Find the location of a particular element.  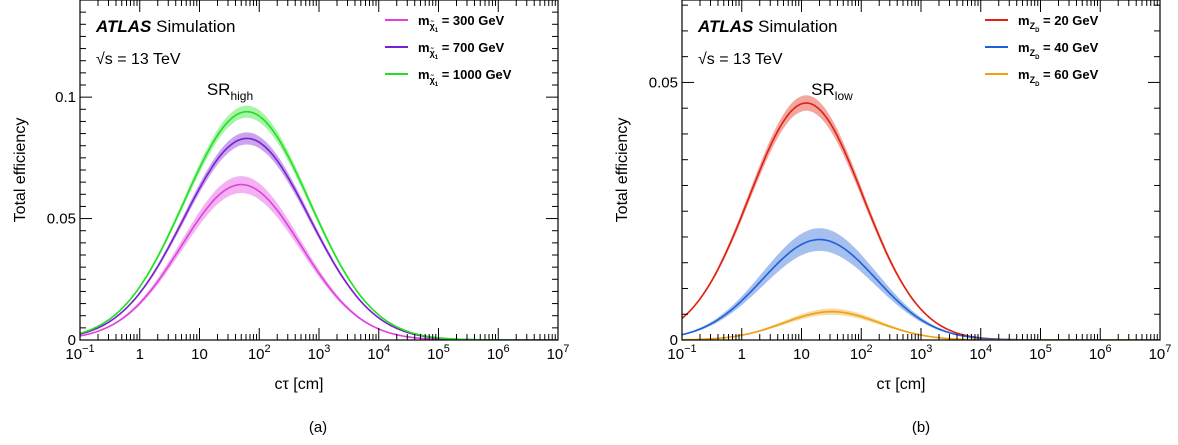

legend-entry-2: mZD = 40 GeV is located at coordinates (1058, 50).